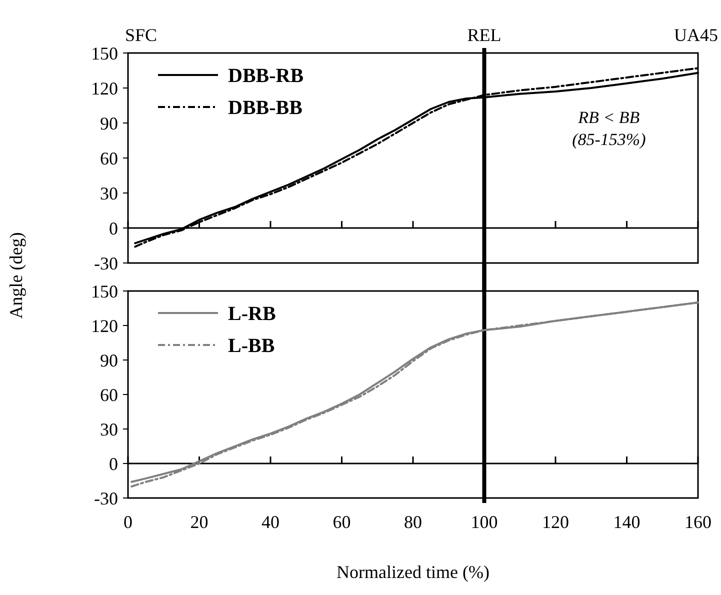  What do you see at coordinates (266, 76) in the screenshot?
I see `legend-label: DBB-RB` at bounding box center [266, 76].